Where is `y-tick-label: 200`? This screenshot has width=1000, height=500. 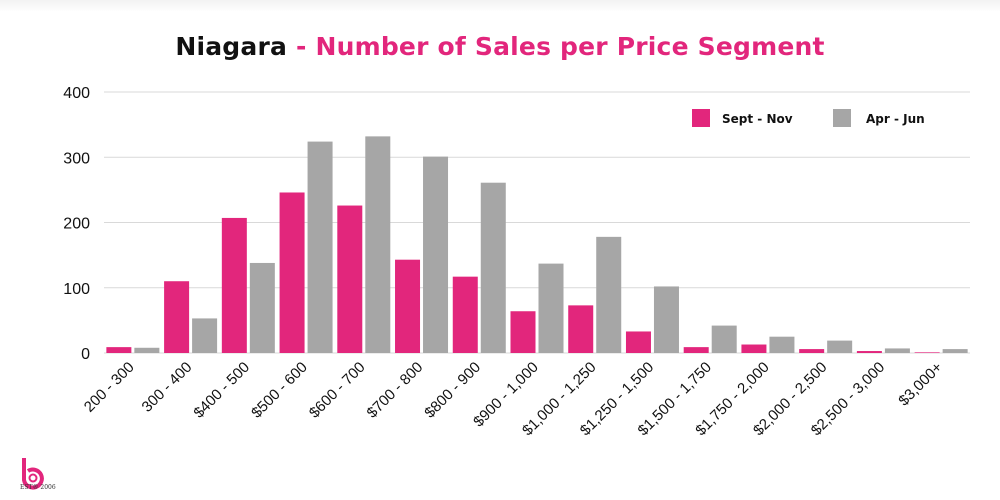
y-tick-label: 200 is located at coordinates (76, 224).